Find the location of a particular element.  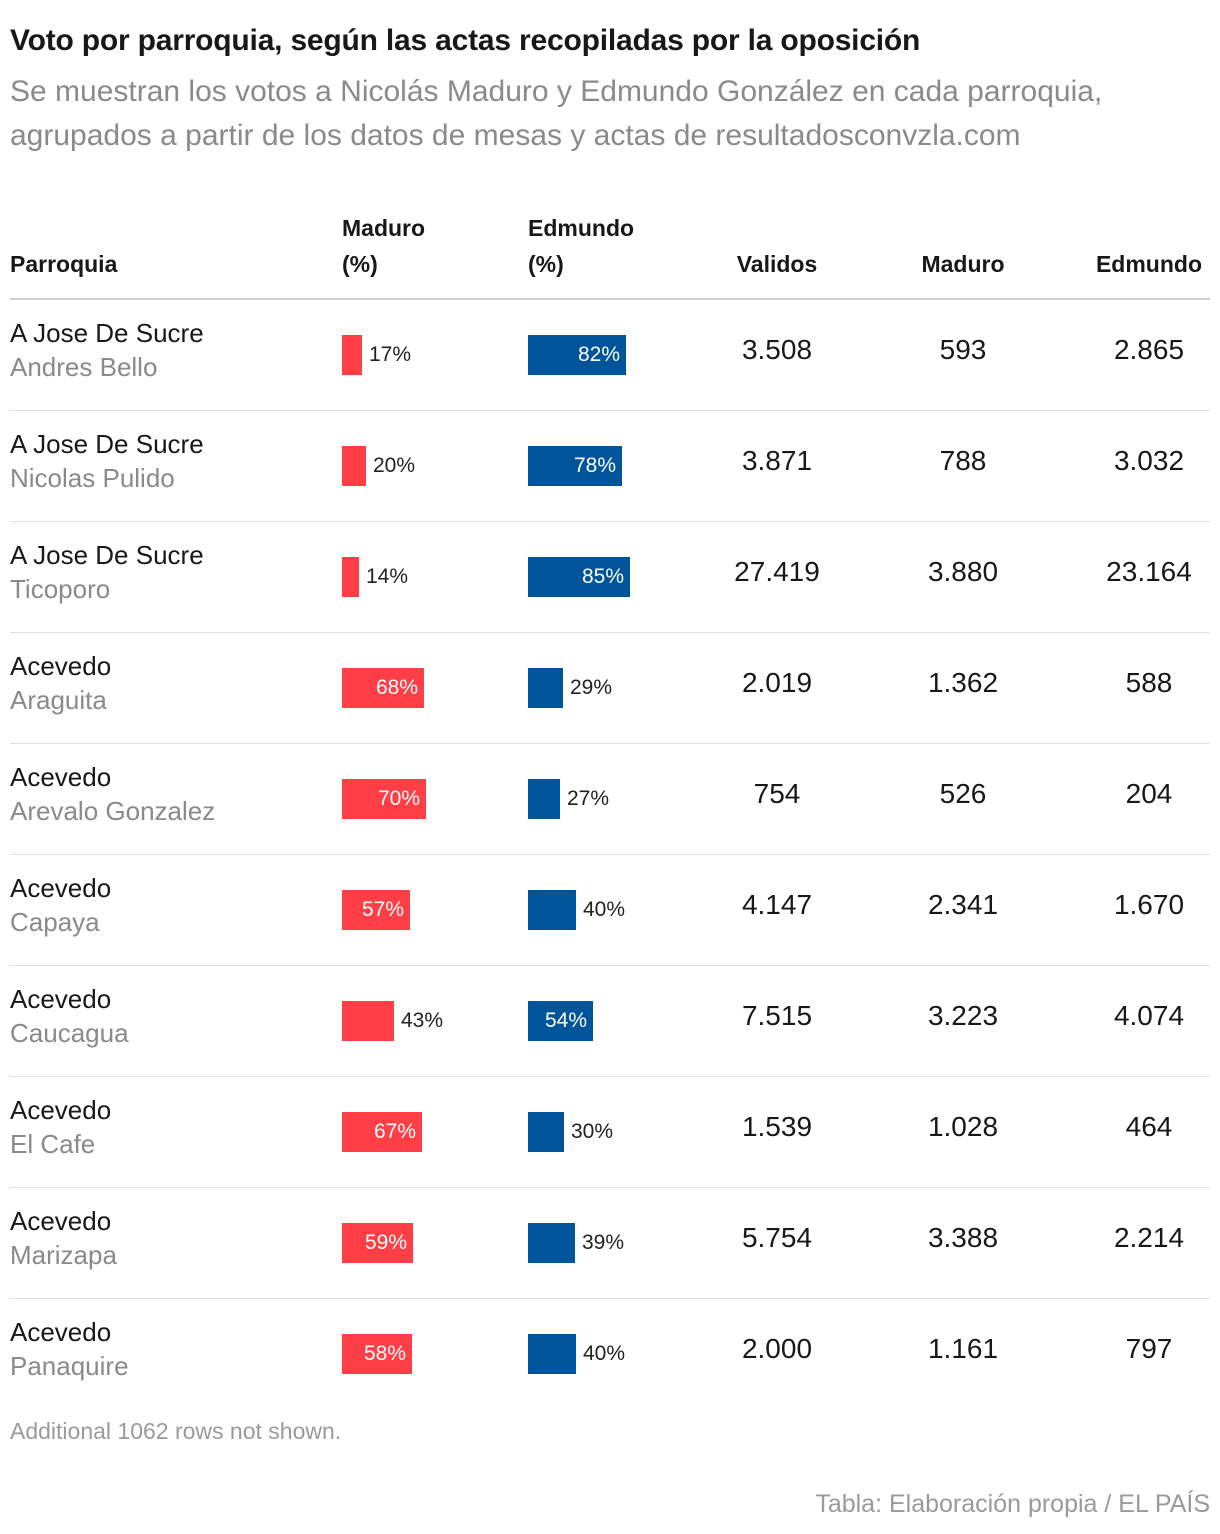

parroquia-name: Capaya is located at coordinates (55, 922).